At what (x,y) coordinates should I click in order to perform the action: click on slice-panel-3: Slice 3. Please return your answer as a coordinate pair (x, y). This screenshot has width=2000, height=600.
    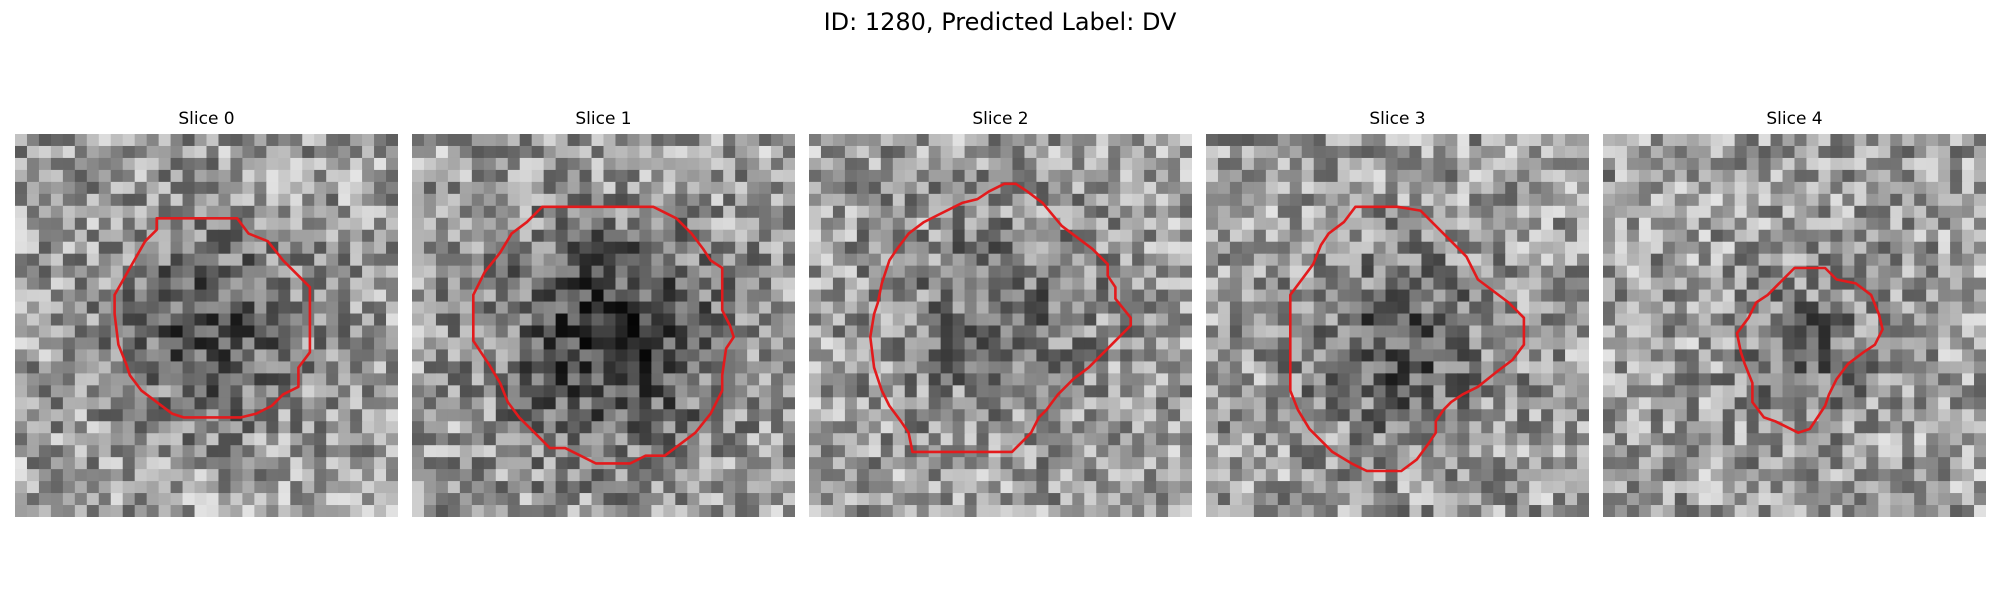
    Looking at the image, I should click on (1397, 312).